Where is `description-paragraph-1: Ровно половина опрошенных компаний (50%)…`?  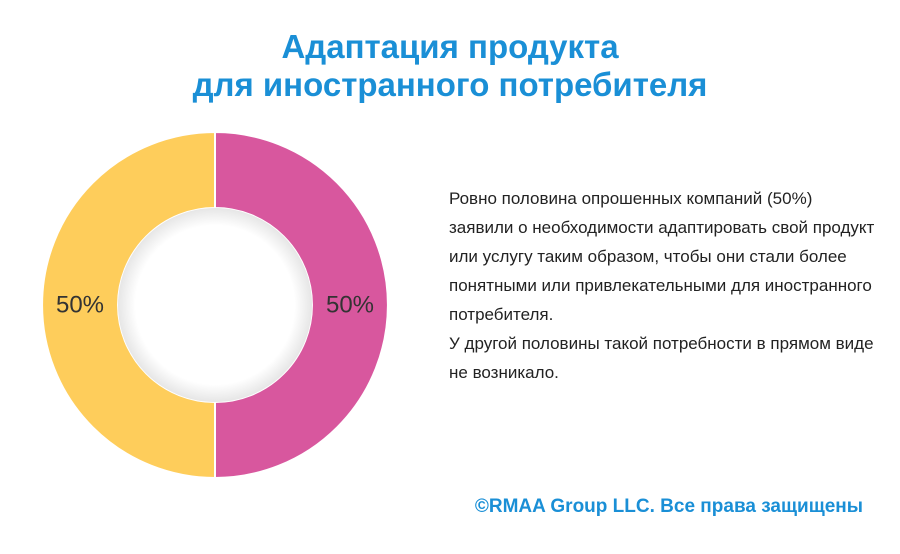
description-paragraph-1: Ровно половина опрошенных компаний (50%)… is located at coordinates (662, 256).